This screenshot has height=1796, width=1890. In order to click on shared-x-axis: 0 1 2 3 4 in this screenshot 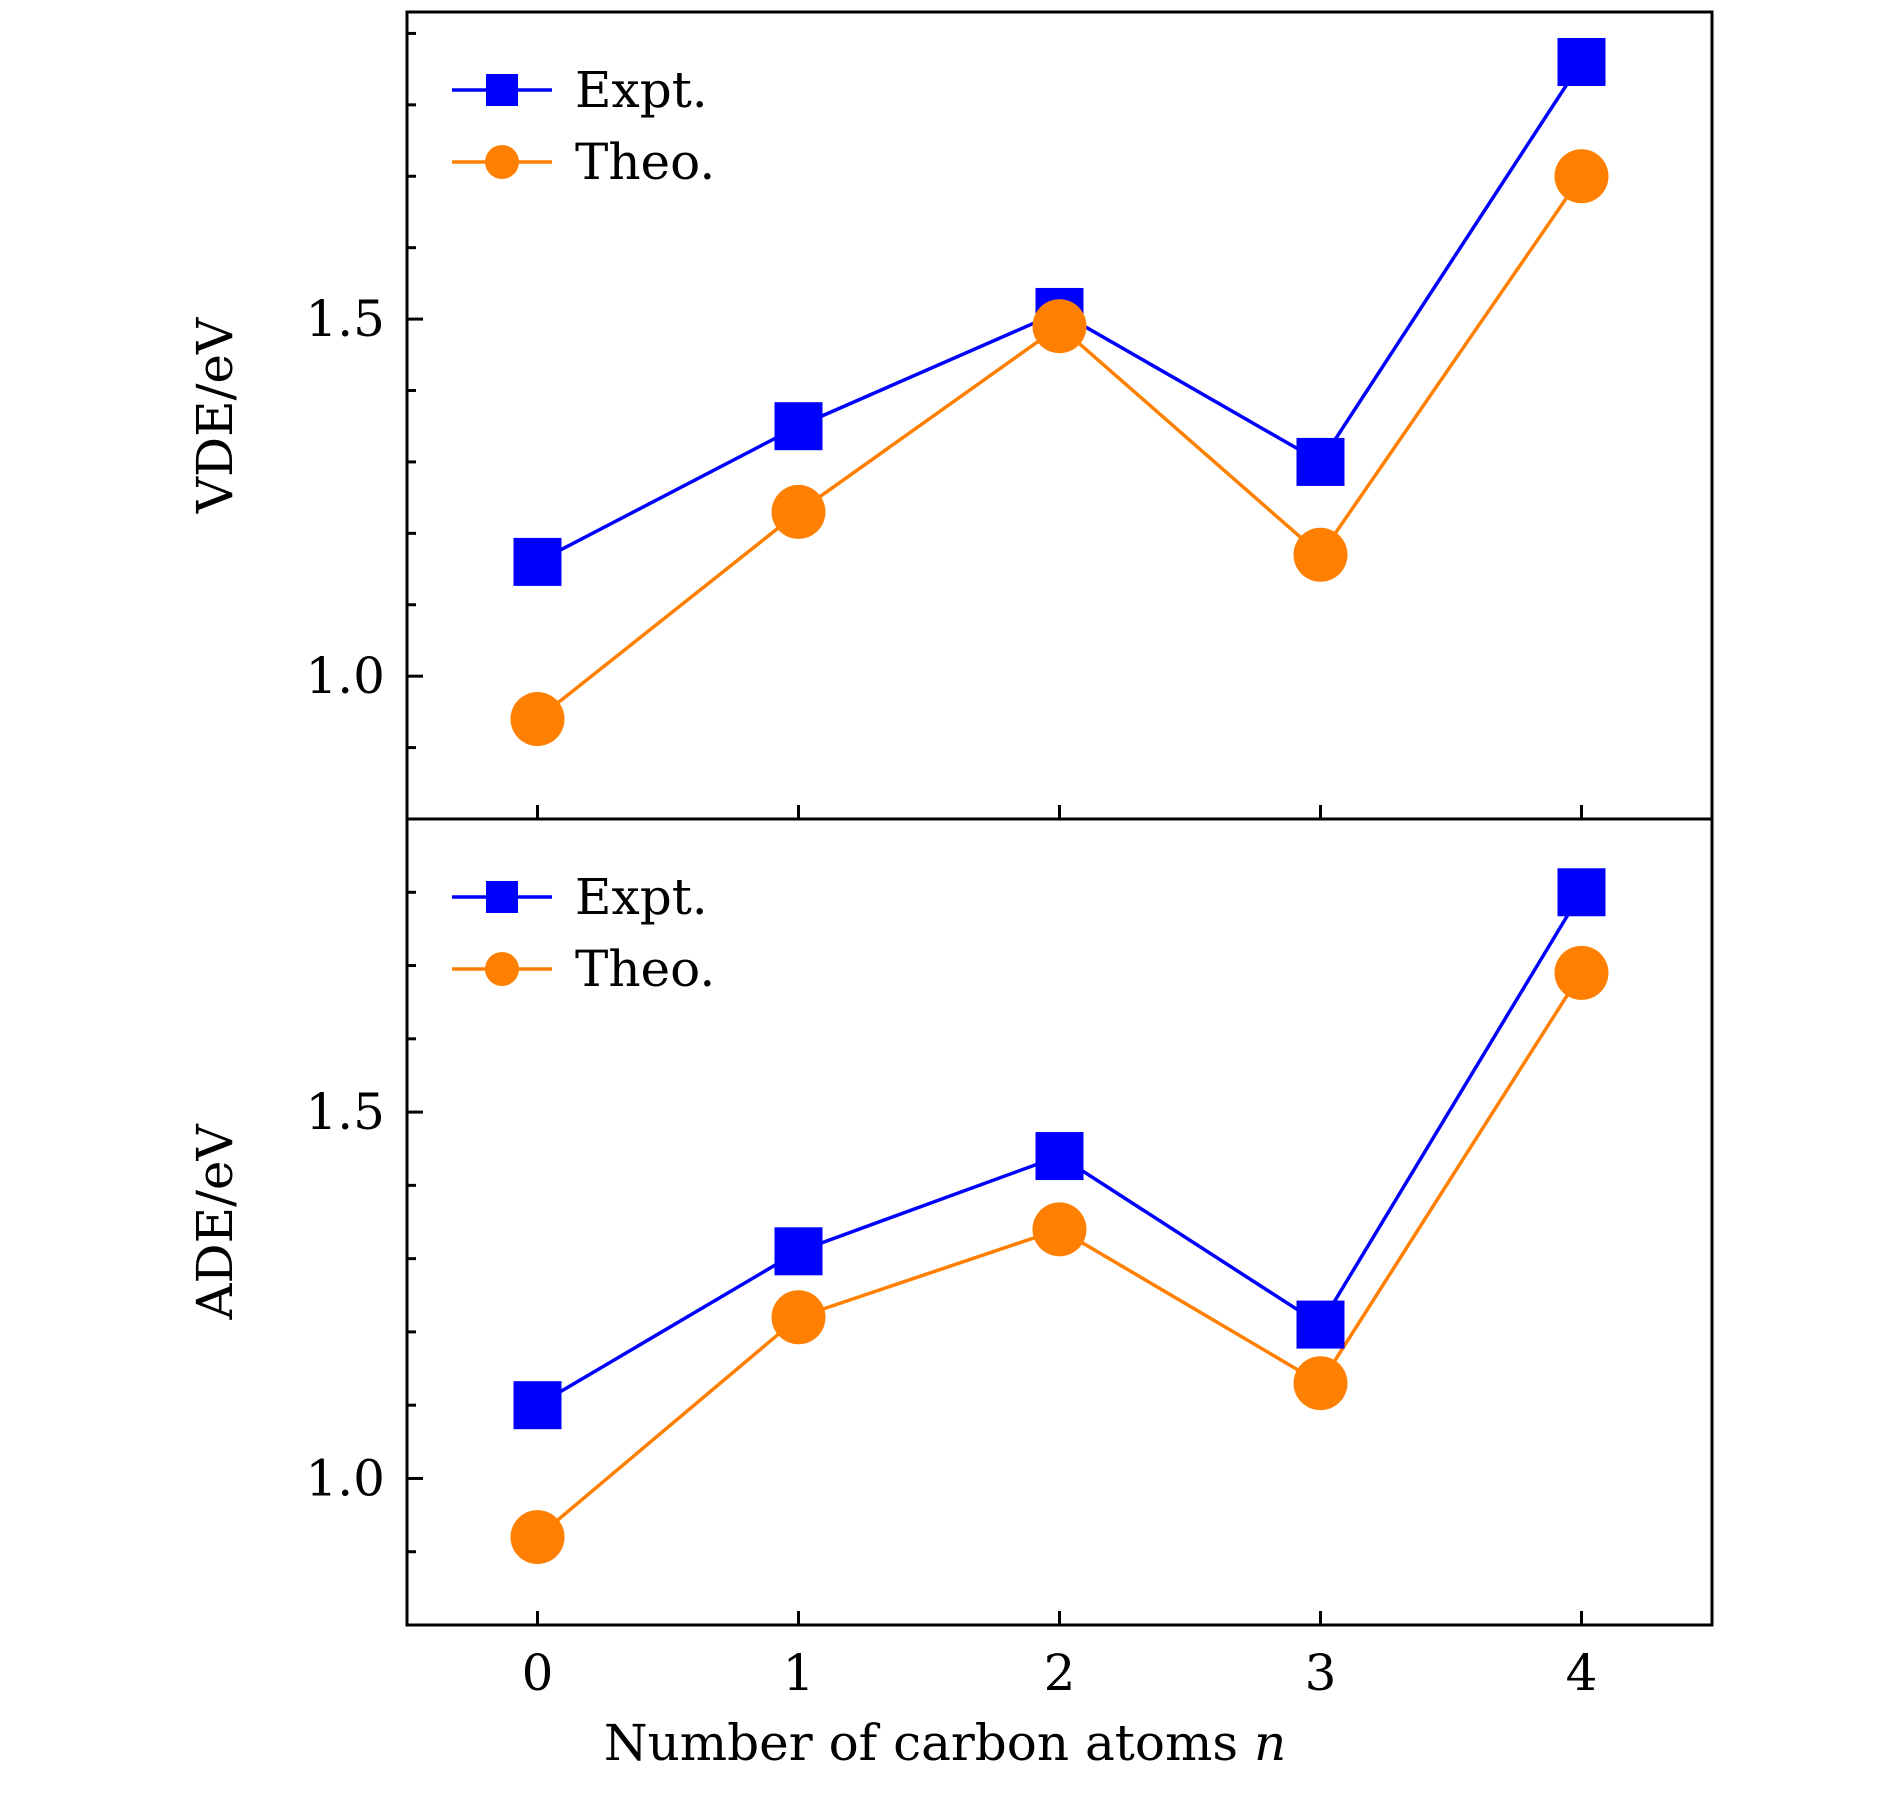, I will do `click(1060, 1673)`.